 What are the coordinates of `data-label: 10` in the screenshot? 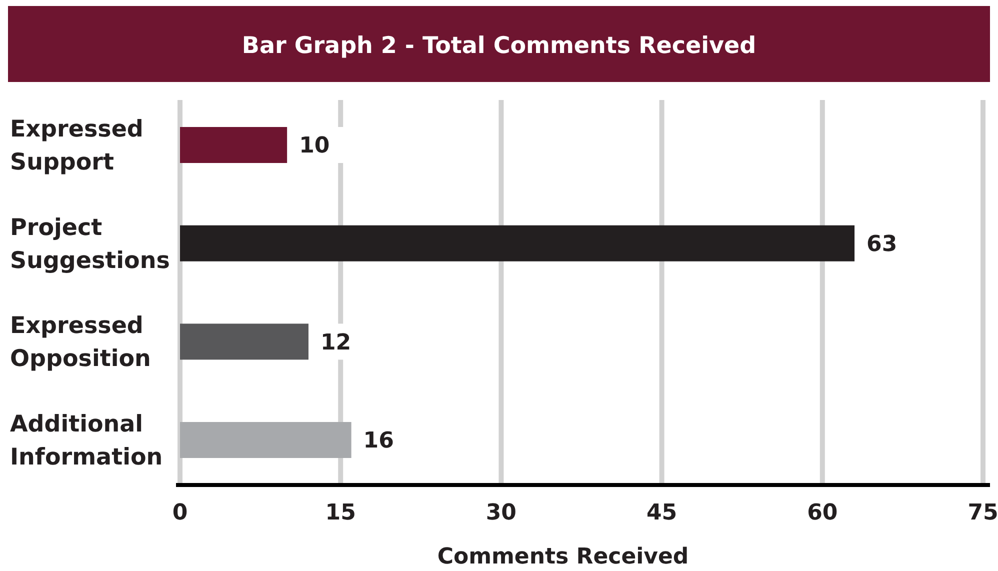 It's located at (314, 146).